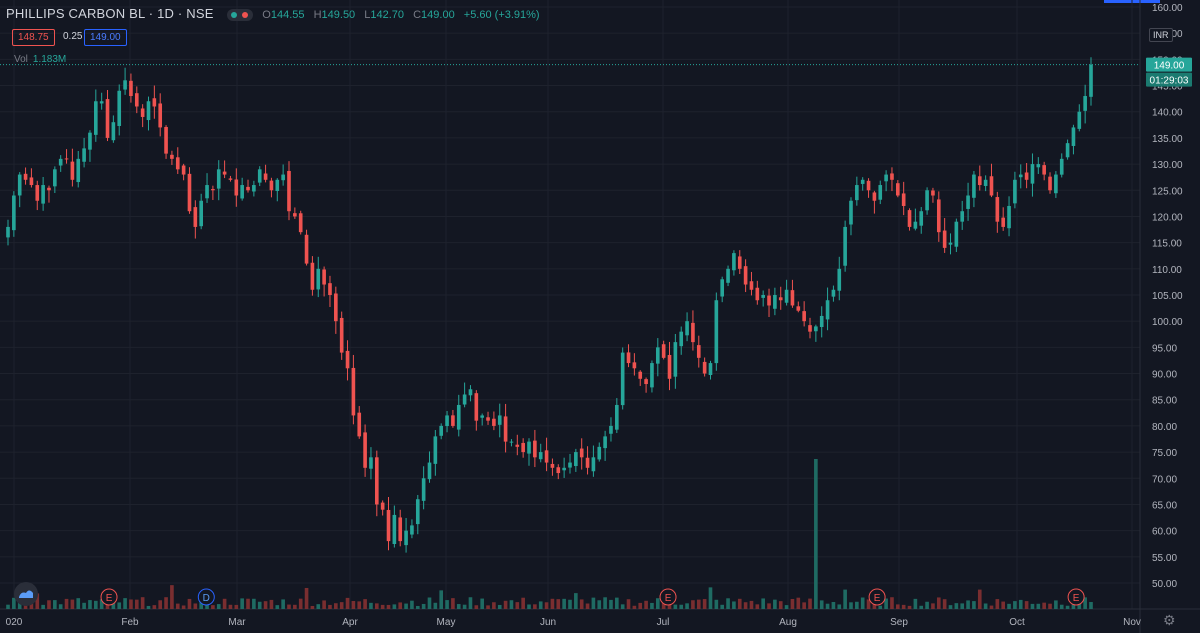  I want to click on y-tick-label: 80.00, so click(1164, 427).